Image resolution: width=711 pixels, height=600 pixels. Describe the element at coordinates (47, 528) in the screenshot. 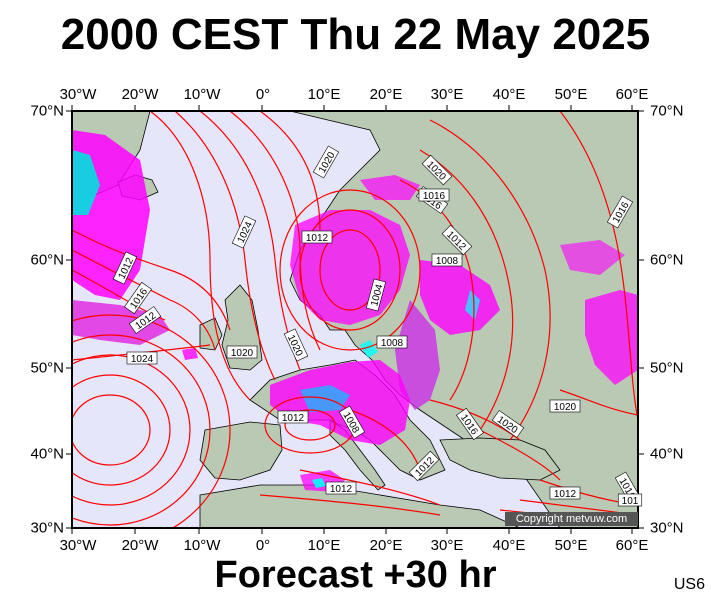

I see `lat-label-left: 30°N` at that location.